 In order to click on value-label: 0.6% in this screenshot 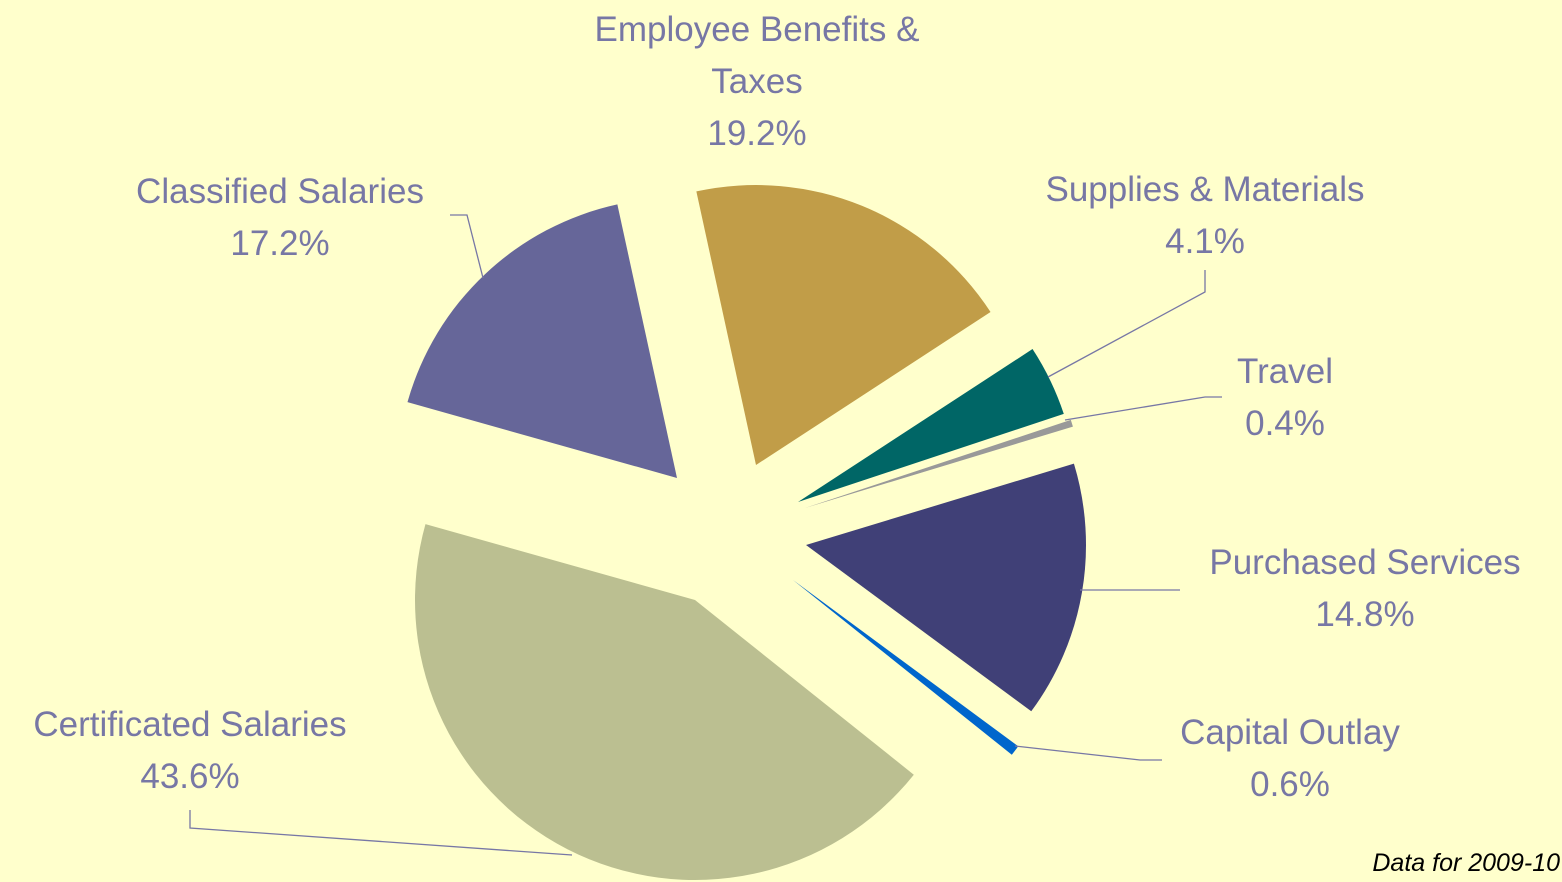, I will do `click(1290, 784)`.